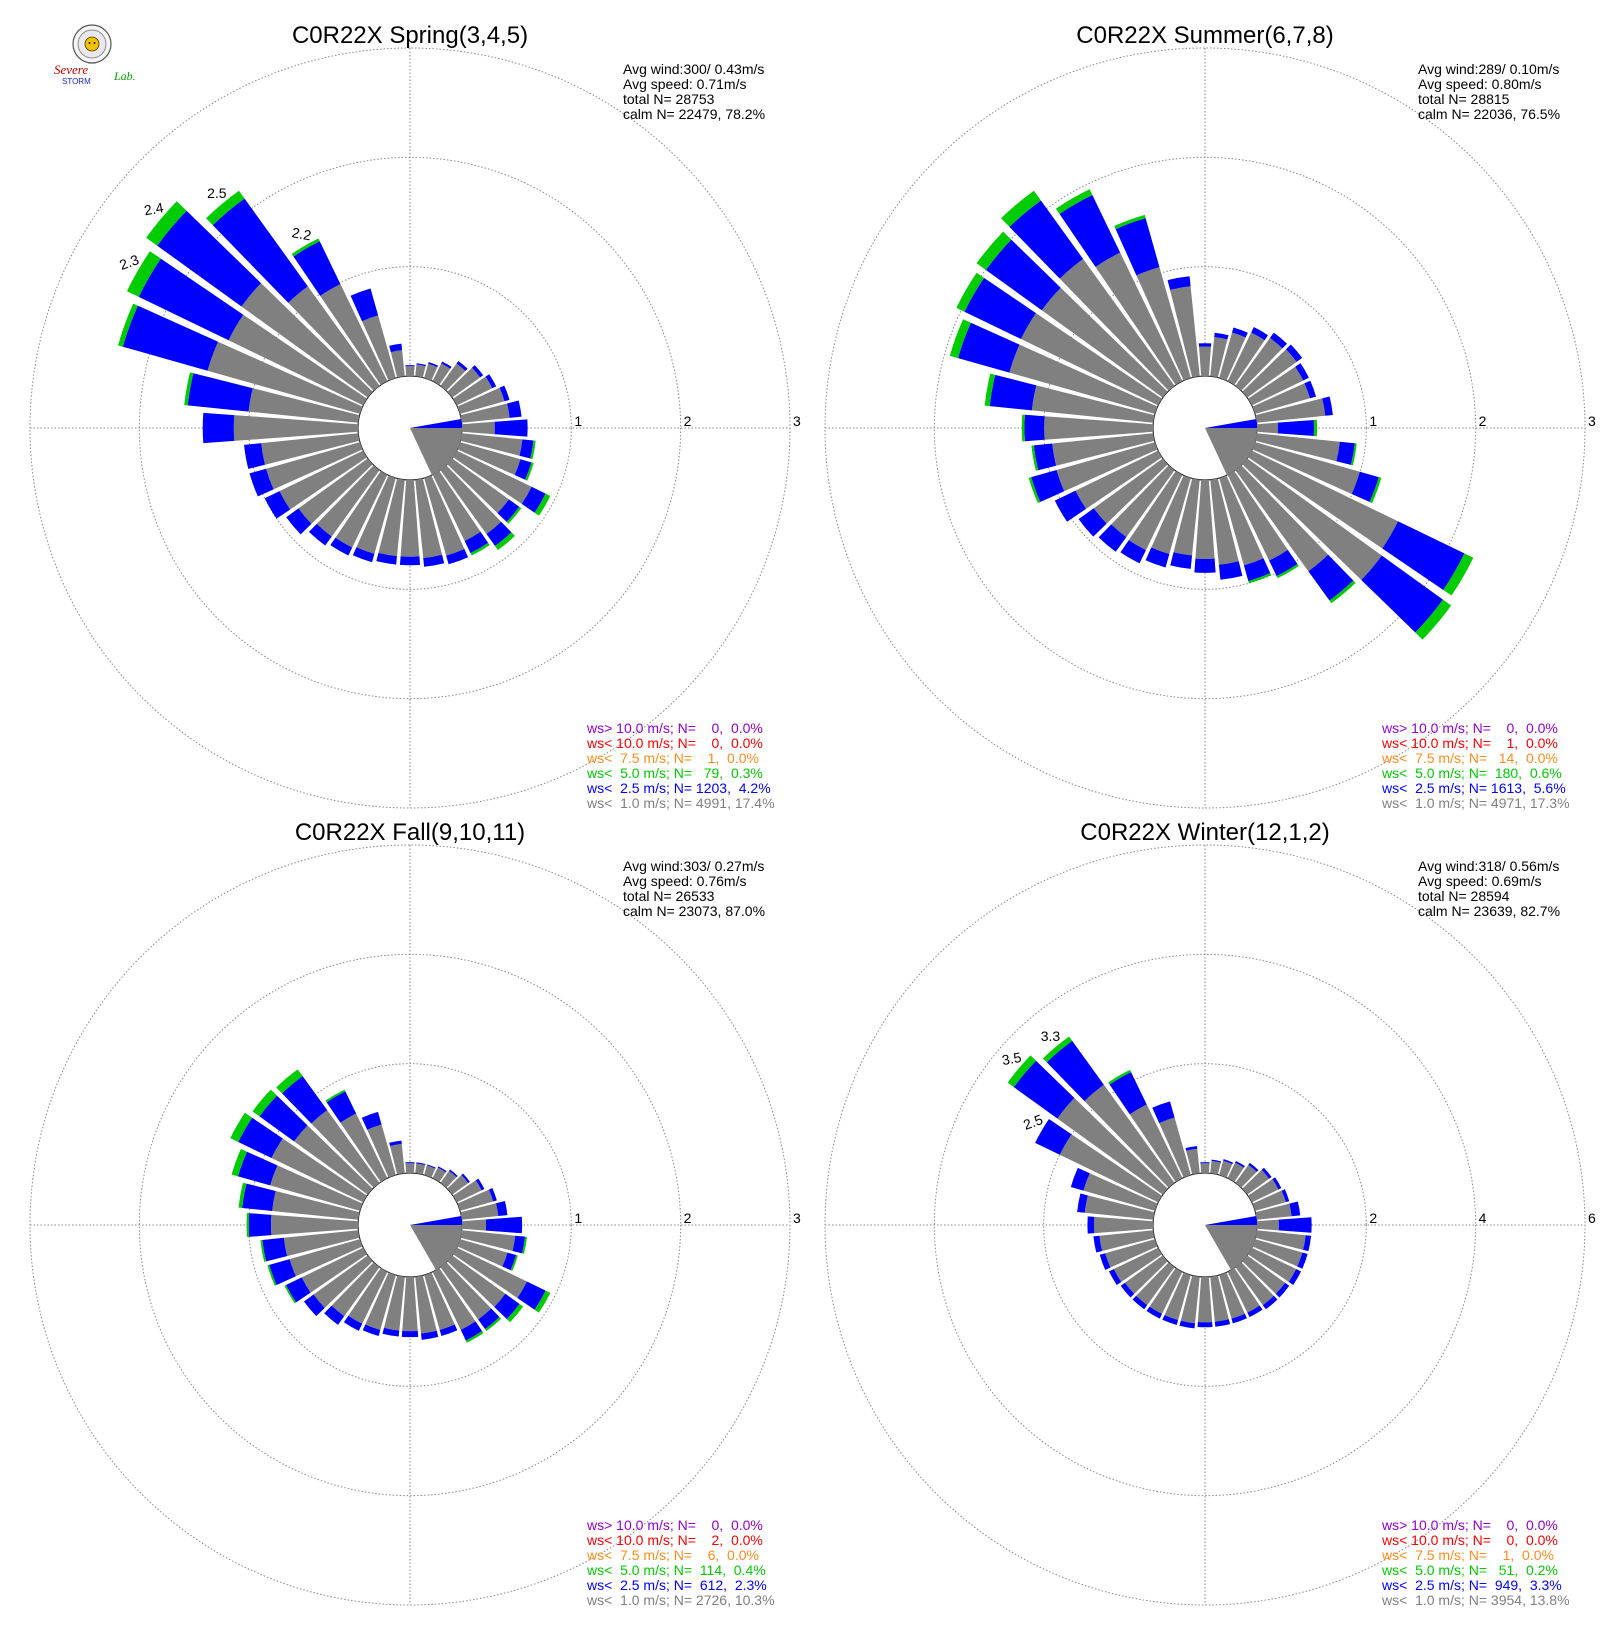 This screenshot has height=1640, width=1620. I want to click on legend-entry: ws< 7.5 m/s; N= 6, 0.0%, so click(672, 1555).